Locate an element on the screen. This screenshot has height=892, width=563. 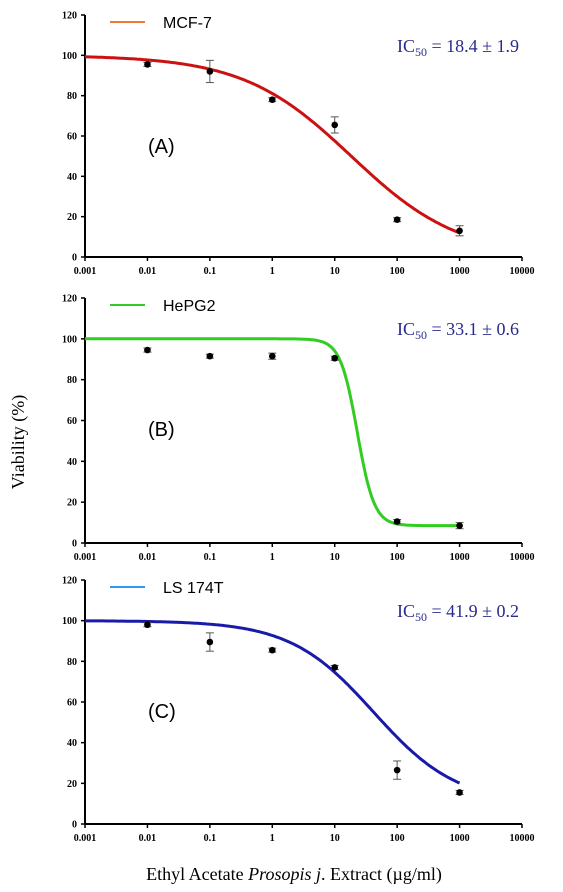
panel-label: (B) is located at coordinates (161, 430).